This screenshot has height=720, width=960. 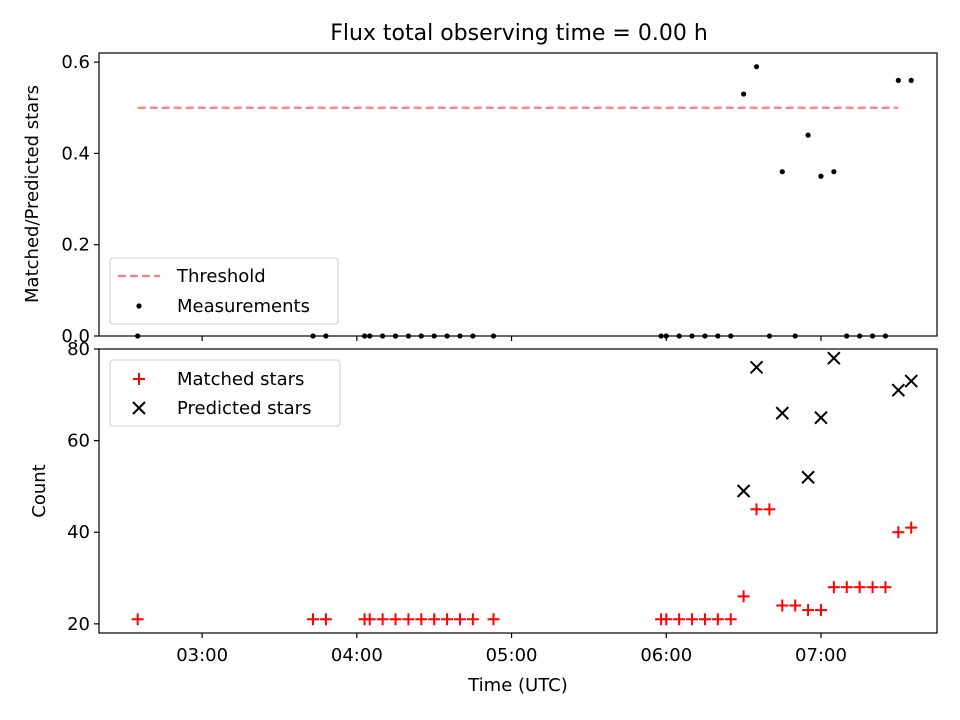 What do you see at coordinates (221, 276) in the screenshot?
I see `threshold-legend-label: Threshold` at bounding box center [221, 276].